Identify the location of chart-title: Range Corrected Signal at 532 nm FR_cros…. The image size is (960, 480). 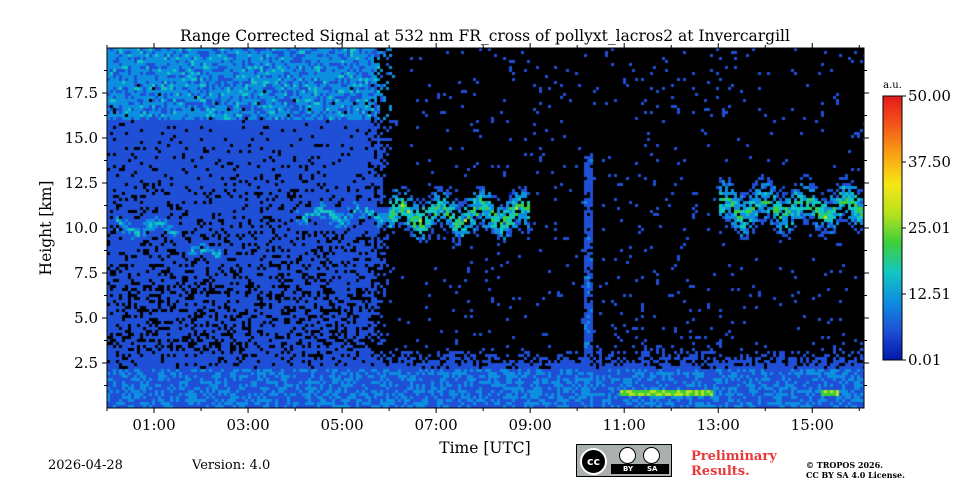
(485, 36).